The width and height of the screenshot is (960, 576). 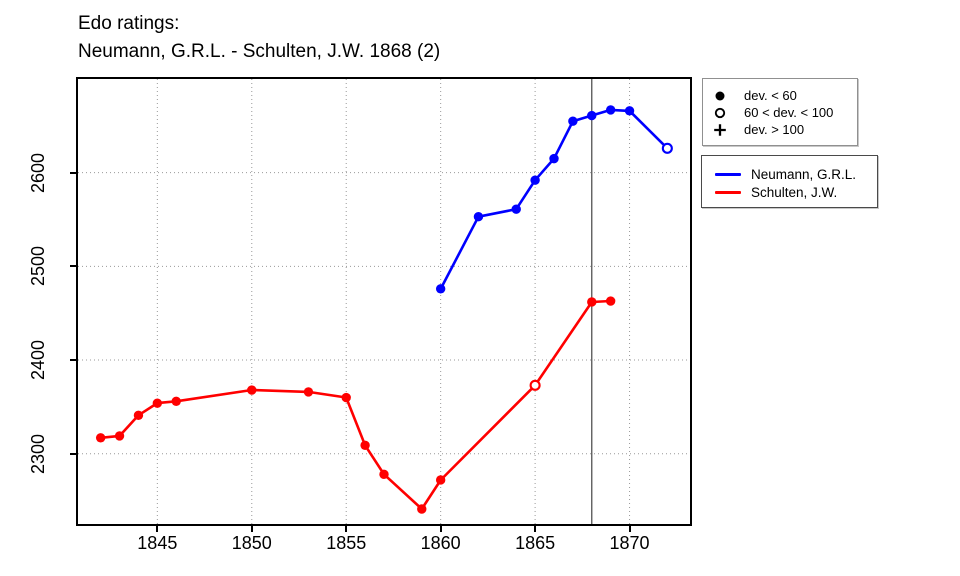 What do you see at coordinates (251, 543) in the screenshot?
I see `x-tick-label: 1850` at bounding box center [251, 543].